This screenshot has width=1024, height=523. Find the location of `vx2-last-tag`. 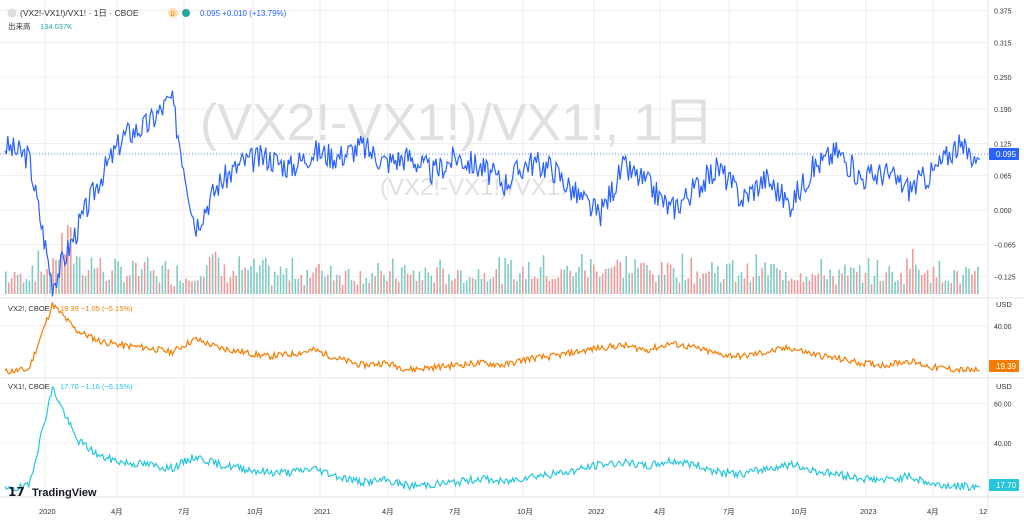

vx2-last-tag is located at coordinates (1004, 366).